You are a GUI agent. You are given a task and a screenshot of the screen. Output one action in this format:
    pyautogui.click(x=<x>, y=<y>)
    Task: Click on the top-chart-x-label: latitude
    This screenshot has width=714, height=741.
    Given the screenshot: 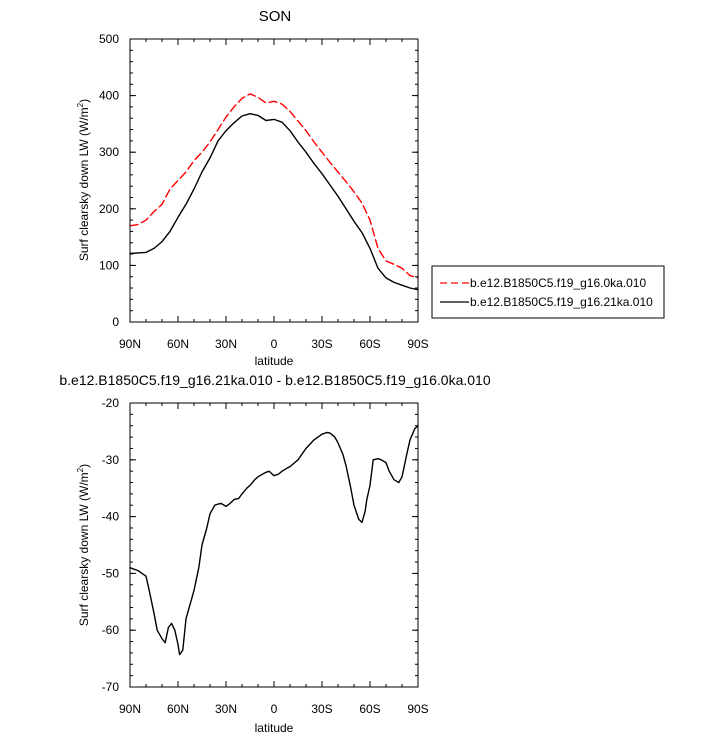 What is the action you would take?
    pyautogui.click(x=274, y=361)
    